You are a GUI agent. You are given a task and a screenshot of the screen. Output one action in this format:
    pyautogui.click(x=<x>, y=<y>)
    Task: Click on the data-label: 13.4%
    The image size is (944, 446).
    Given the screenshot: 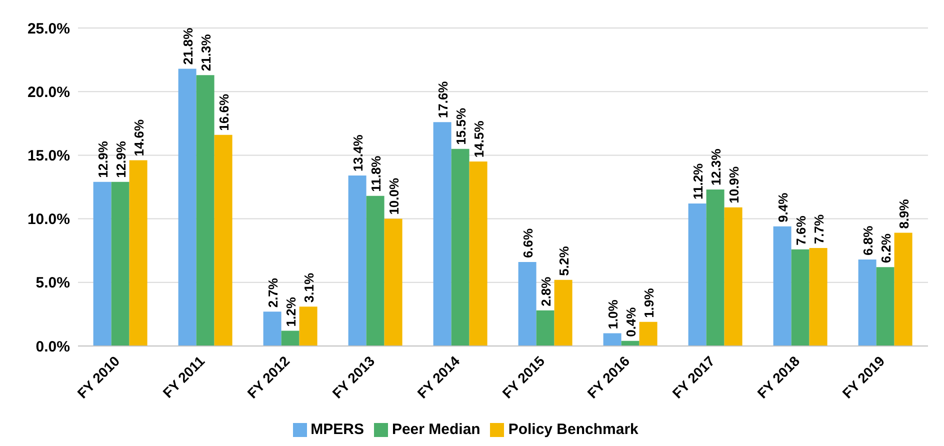 What is the action you would take?
    pyautogui.click(x=358, y=153)
    